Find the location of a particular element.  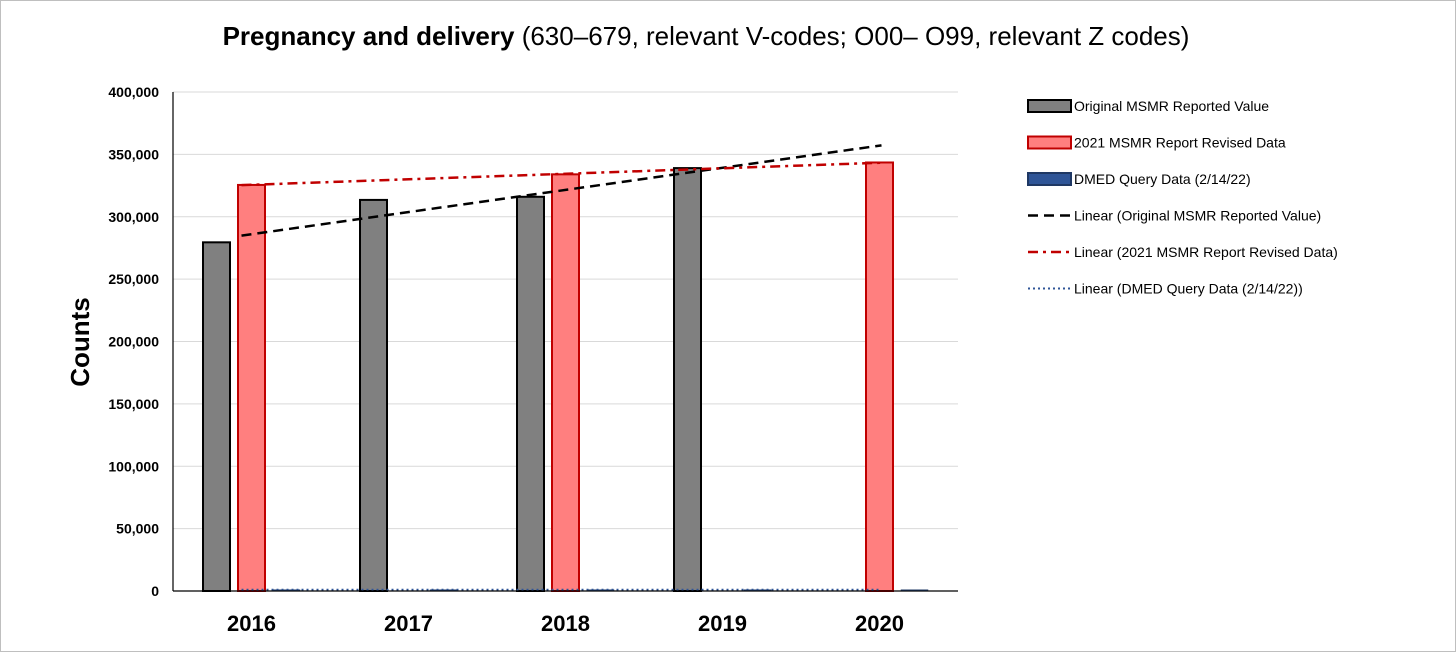

legend-swatch-original-msmr-reported-value is located at coordinates (1049, 106).